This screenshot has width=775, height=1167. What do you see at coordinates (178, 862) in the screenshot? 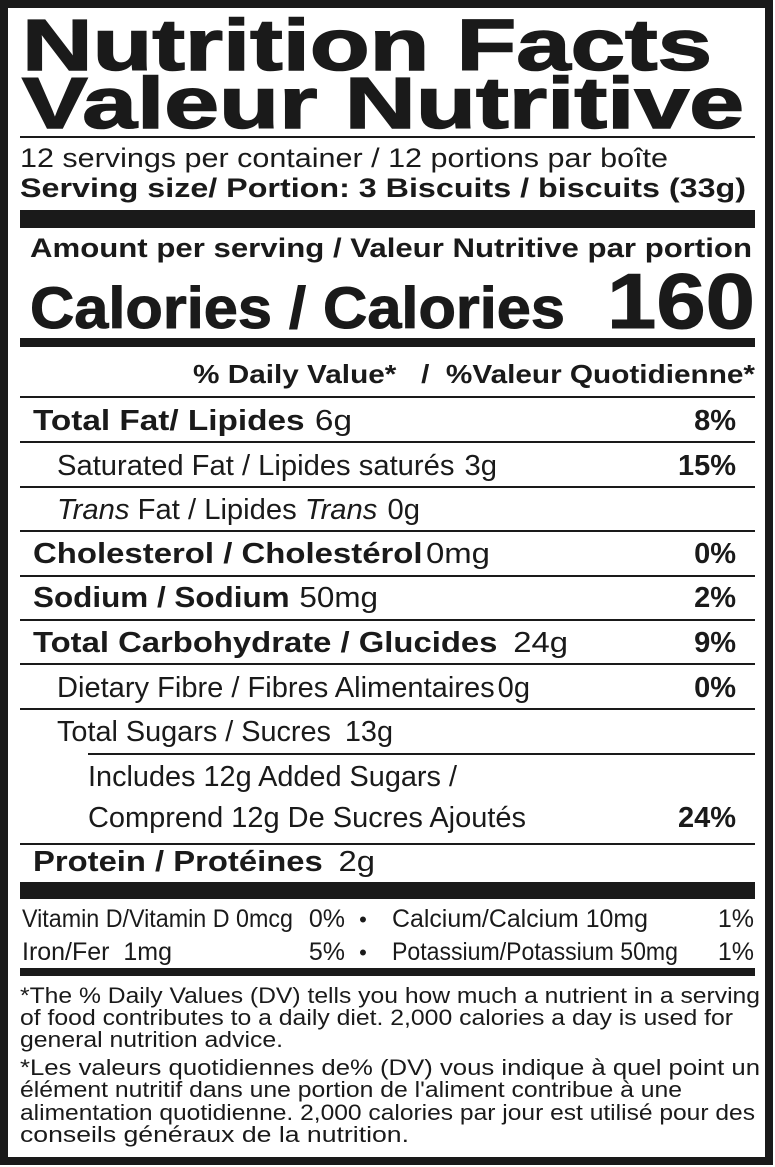
I see `nutrient-name: Protein / Protéines` at bounding box center [178, 862].